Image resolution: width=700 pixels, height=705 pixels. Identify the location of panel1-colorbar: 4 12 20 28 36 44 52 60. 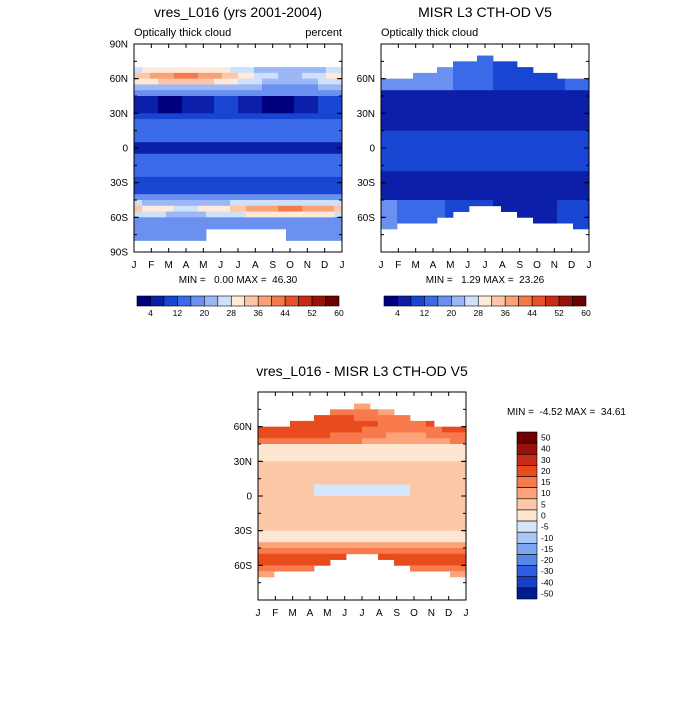
(240, 306).